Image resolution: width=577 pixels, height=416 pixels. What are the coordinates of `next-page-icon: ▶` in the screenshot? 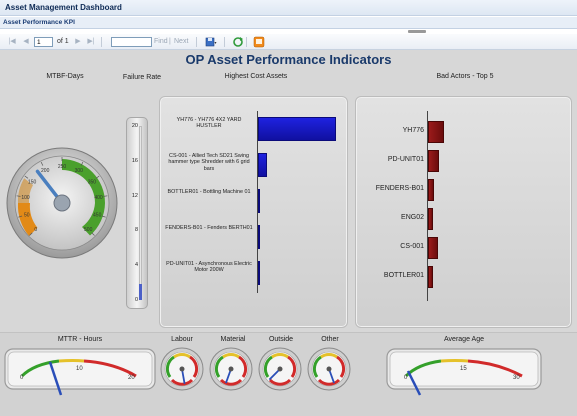 It's located at (78, 41).